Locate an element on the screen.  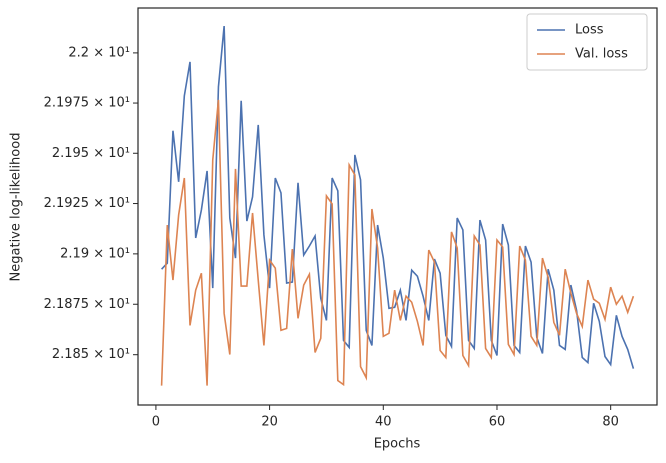
y-tick-label: 2.19 × 10¹ is located at coordinates (95, 253).